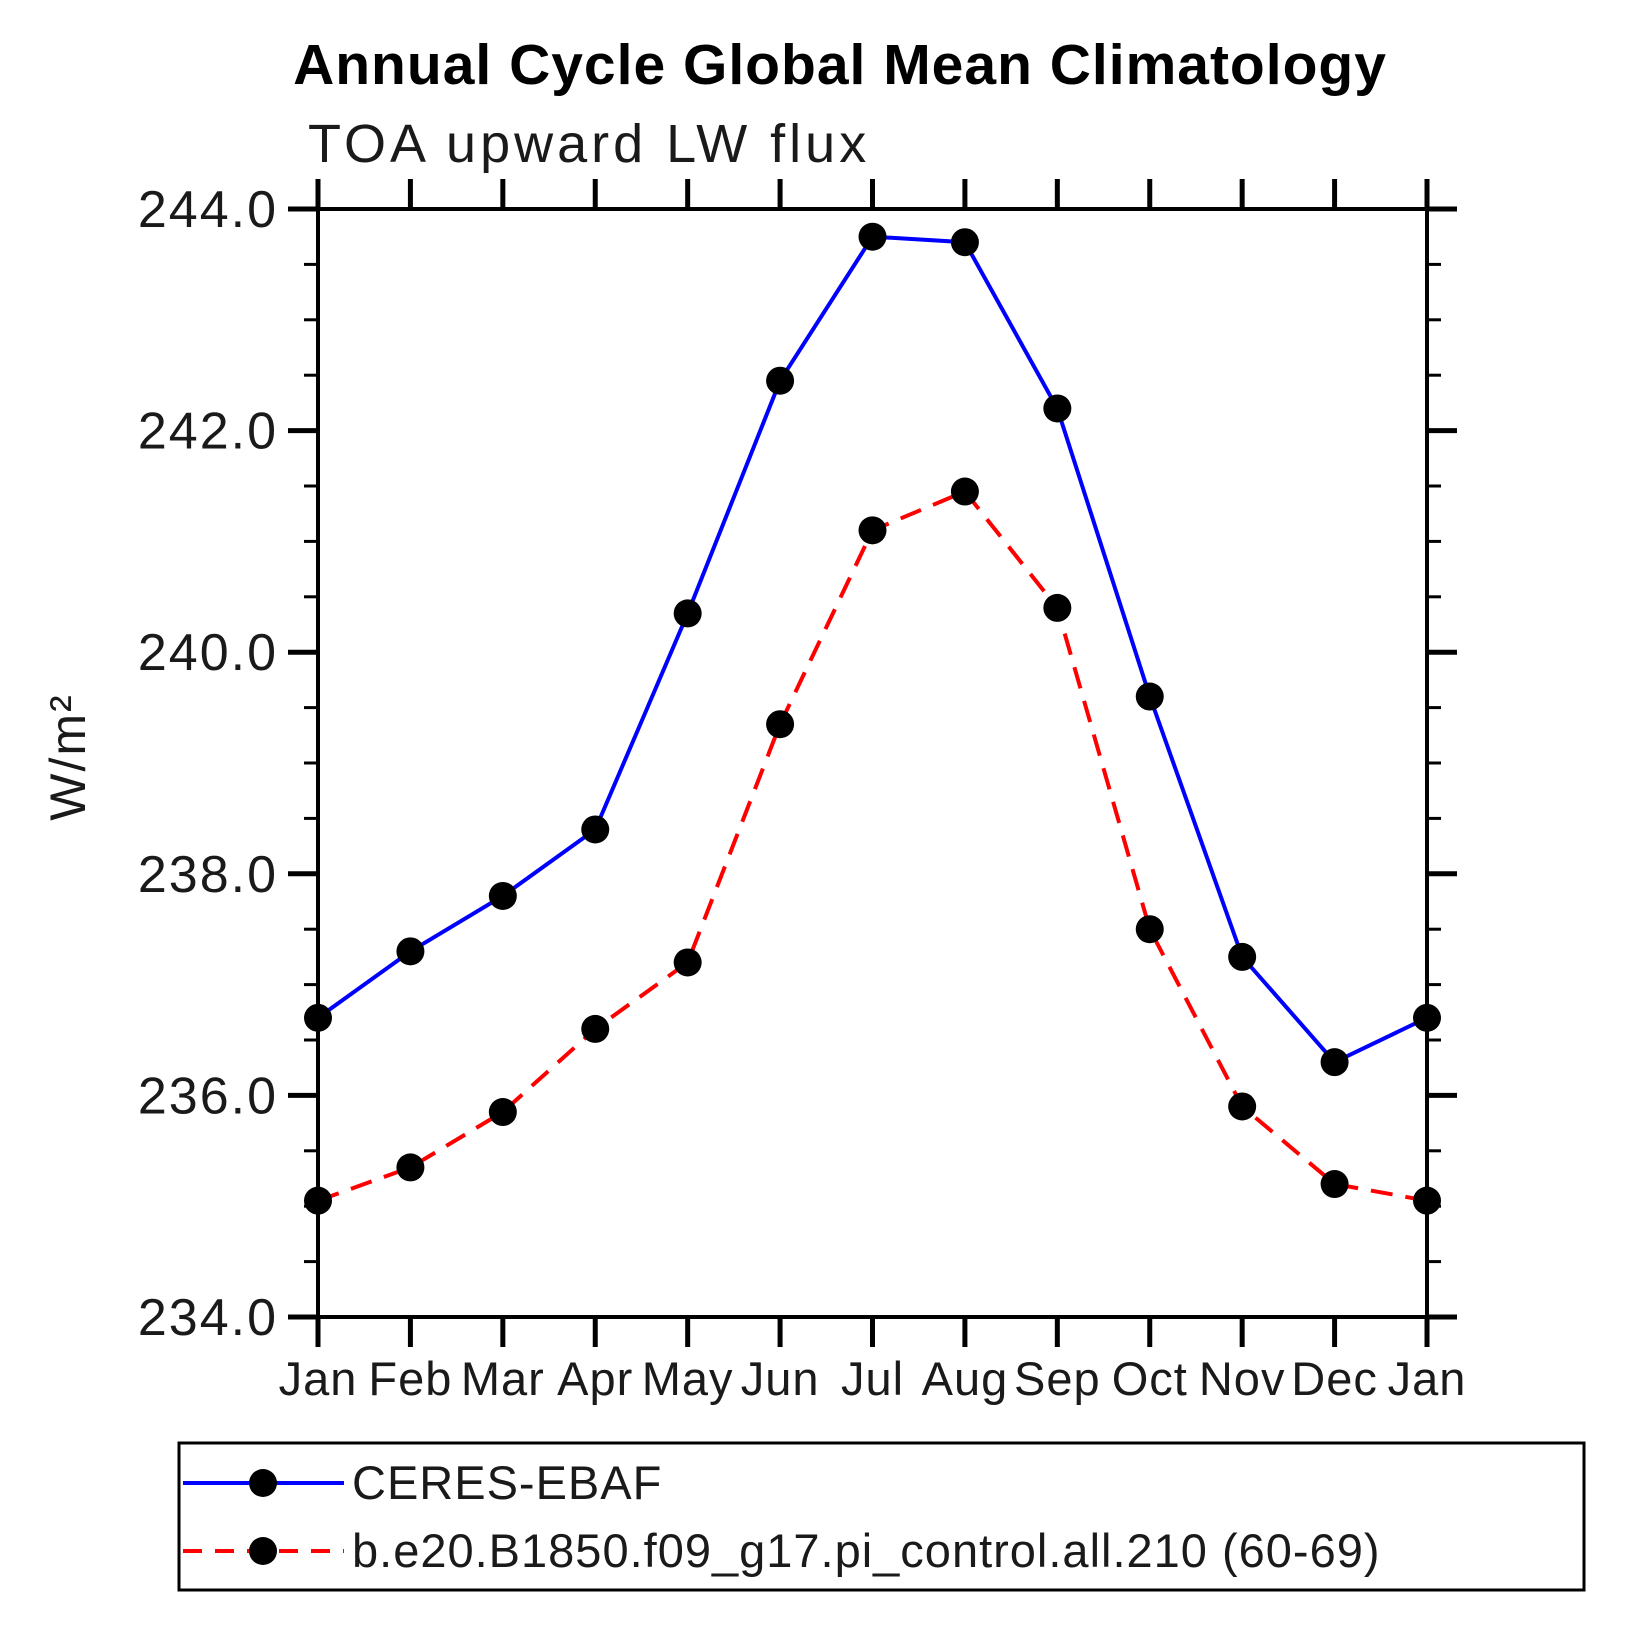 The width and height of the screenshot is (1630, 1630). Describe the element at coordinates (208, 653) in the screenshot. I see `y-tick-label: 240.0` at that location.